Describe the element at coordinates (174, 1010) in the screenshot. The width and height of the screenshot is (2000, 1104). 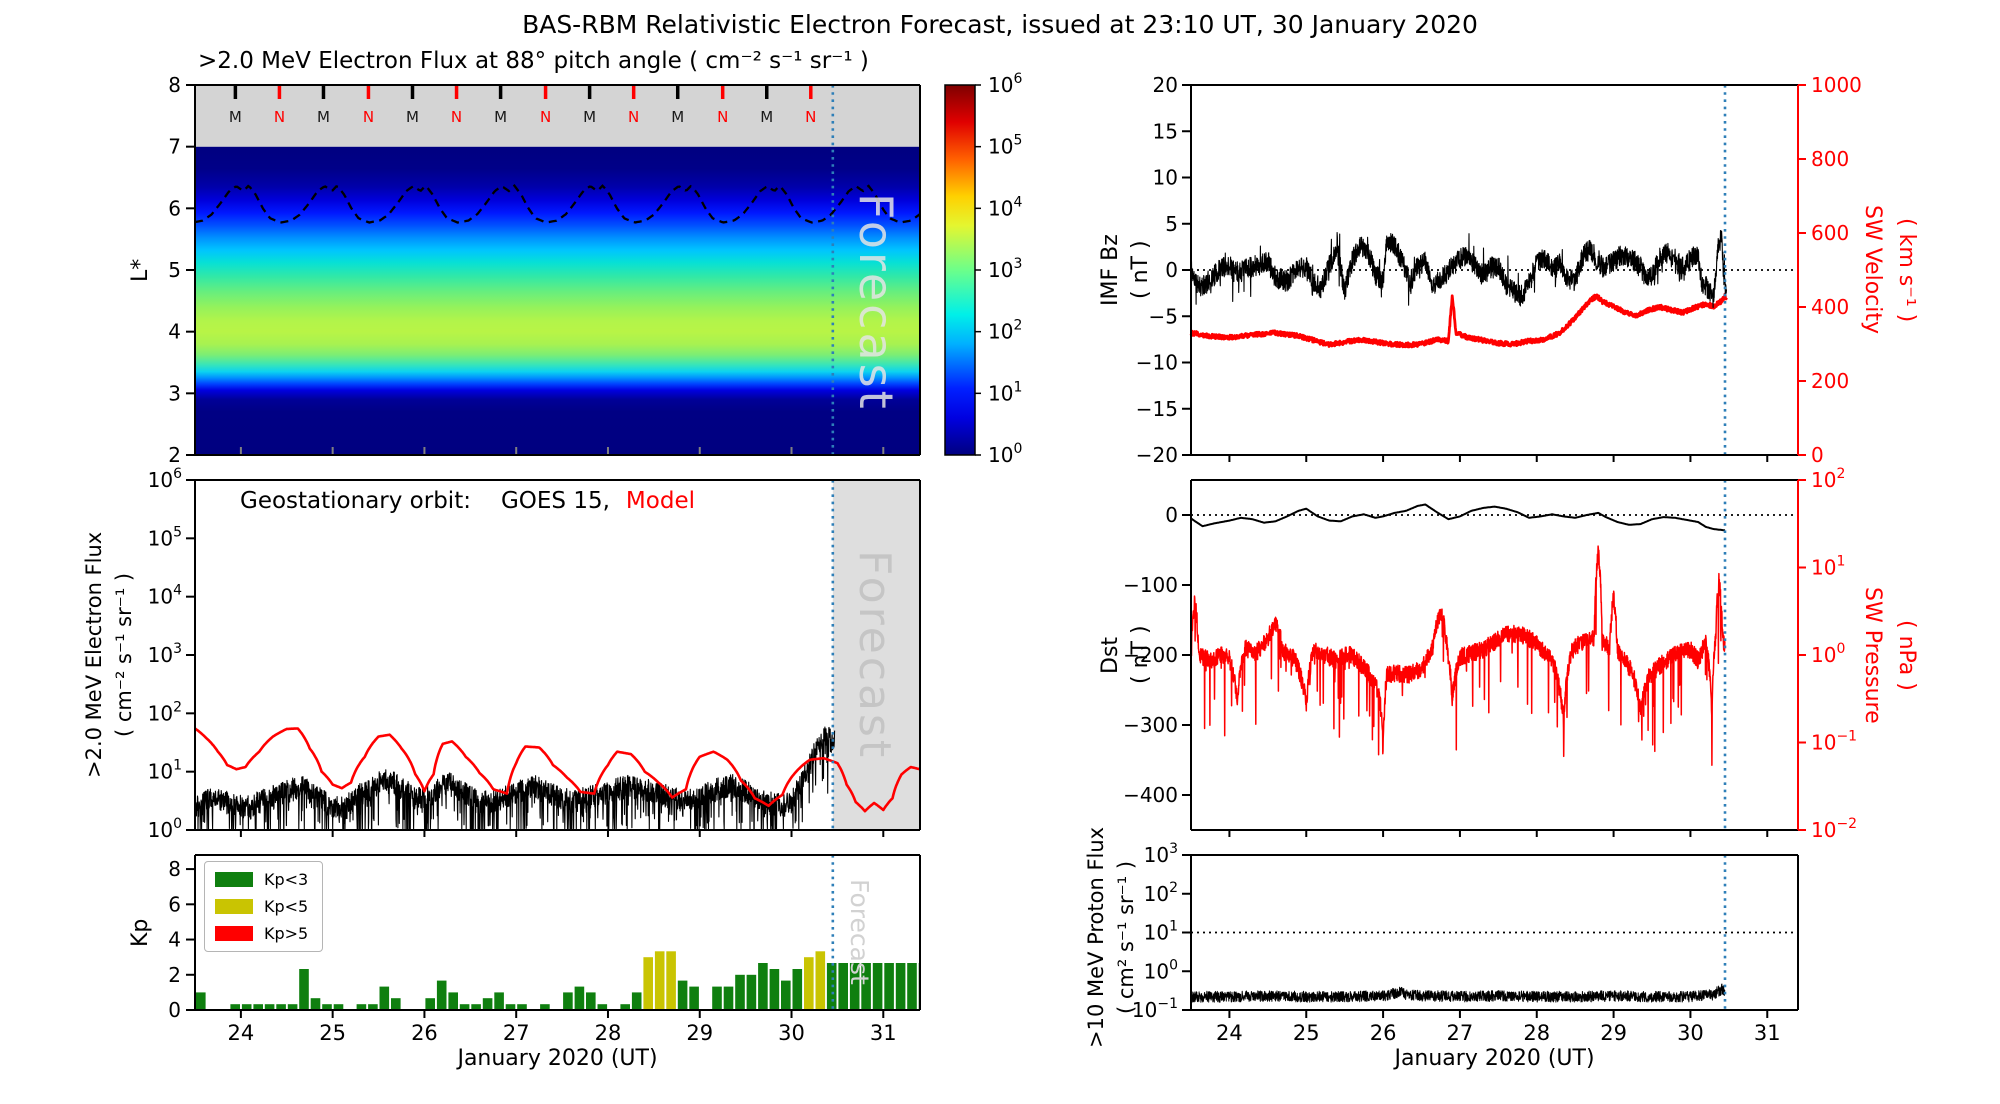
I see `kp-tick-label: 0` at that location.